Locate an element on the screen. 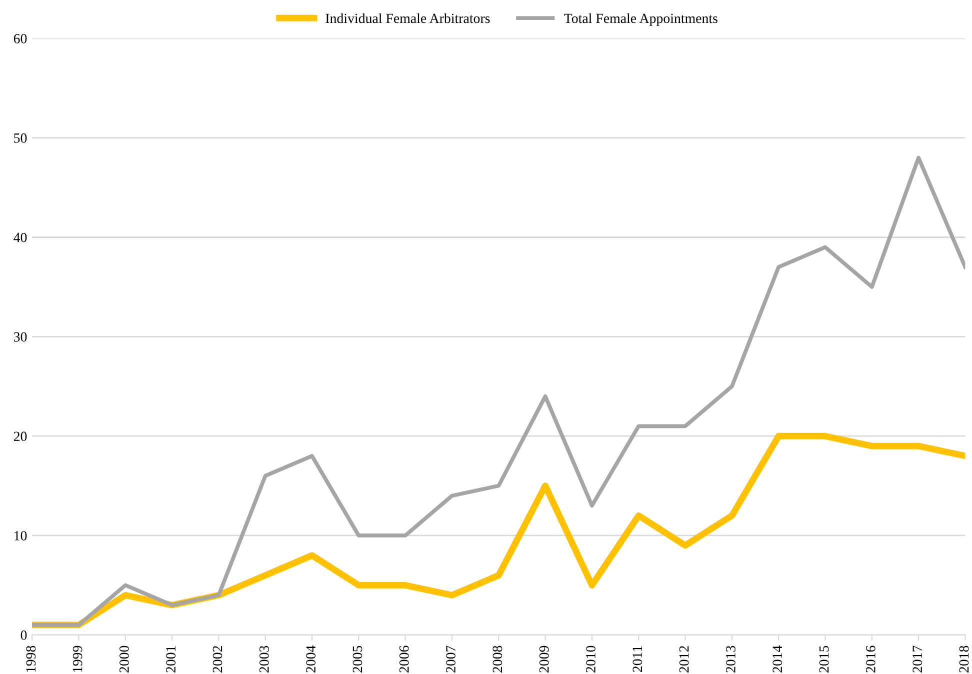 This screenshot has width=972, height=674. x-tick-label: 2016 is located at coordinates (871, 659).